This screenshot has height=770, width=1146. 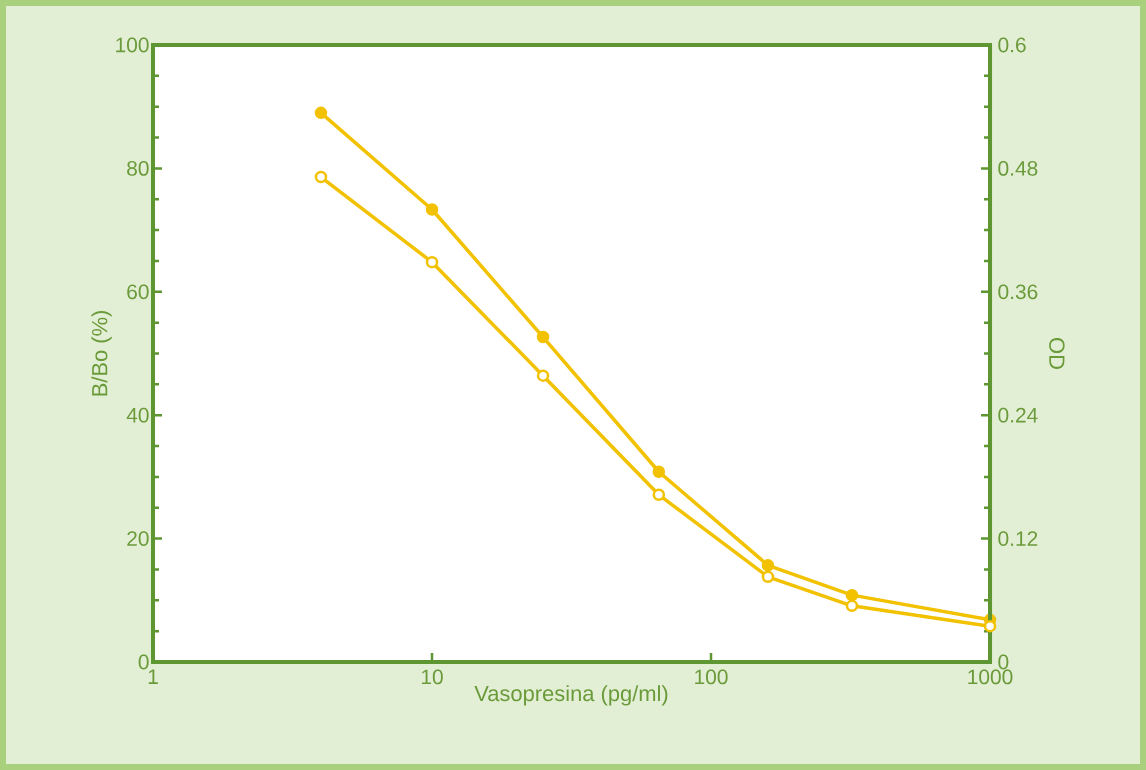 I want to click on x-tick-label: 100, so click(x=711, y=677).